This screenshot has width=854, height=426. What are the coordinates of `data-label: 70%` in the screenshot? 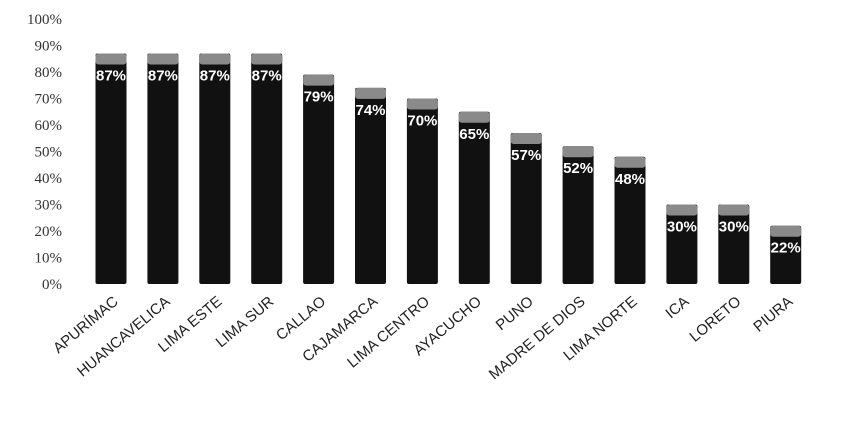 It's located at (422, 121).